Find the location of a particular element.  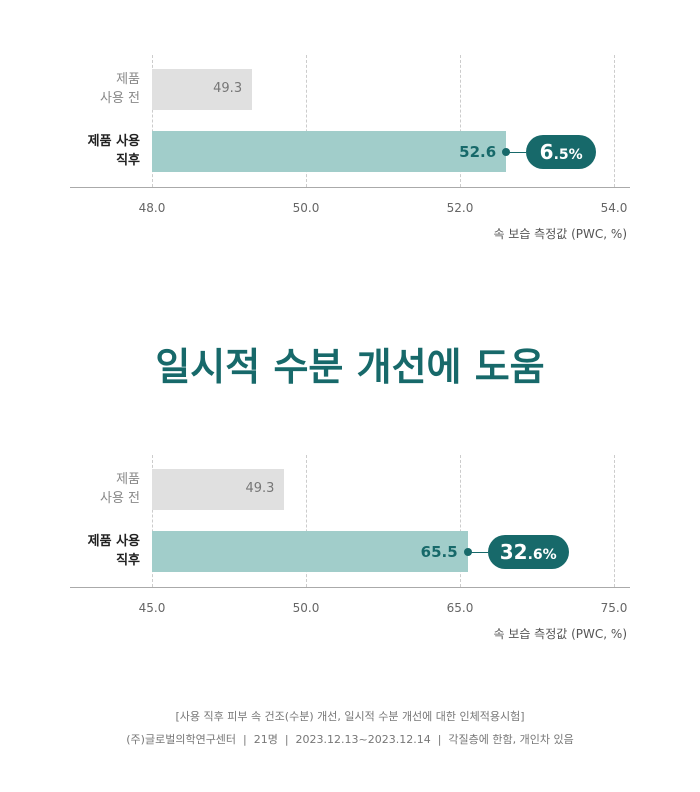

headline: 일시적 수분 개선에 도움 is located at coordinates (350, 367).